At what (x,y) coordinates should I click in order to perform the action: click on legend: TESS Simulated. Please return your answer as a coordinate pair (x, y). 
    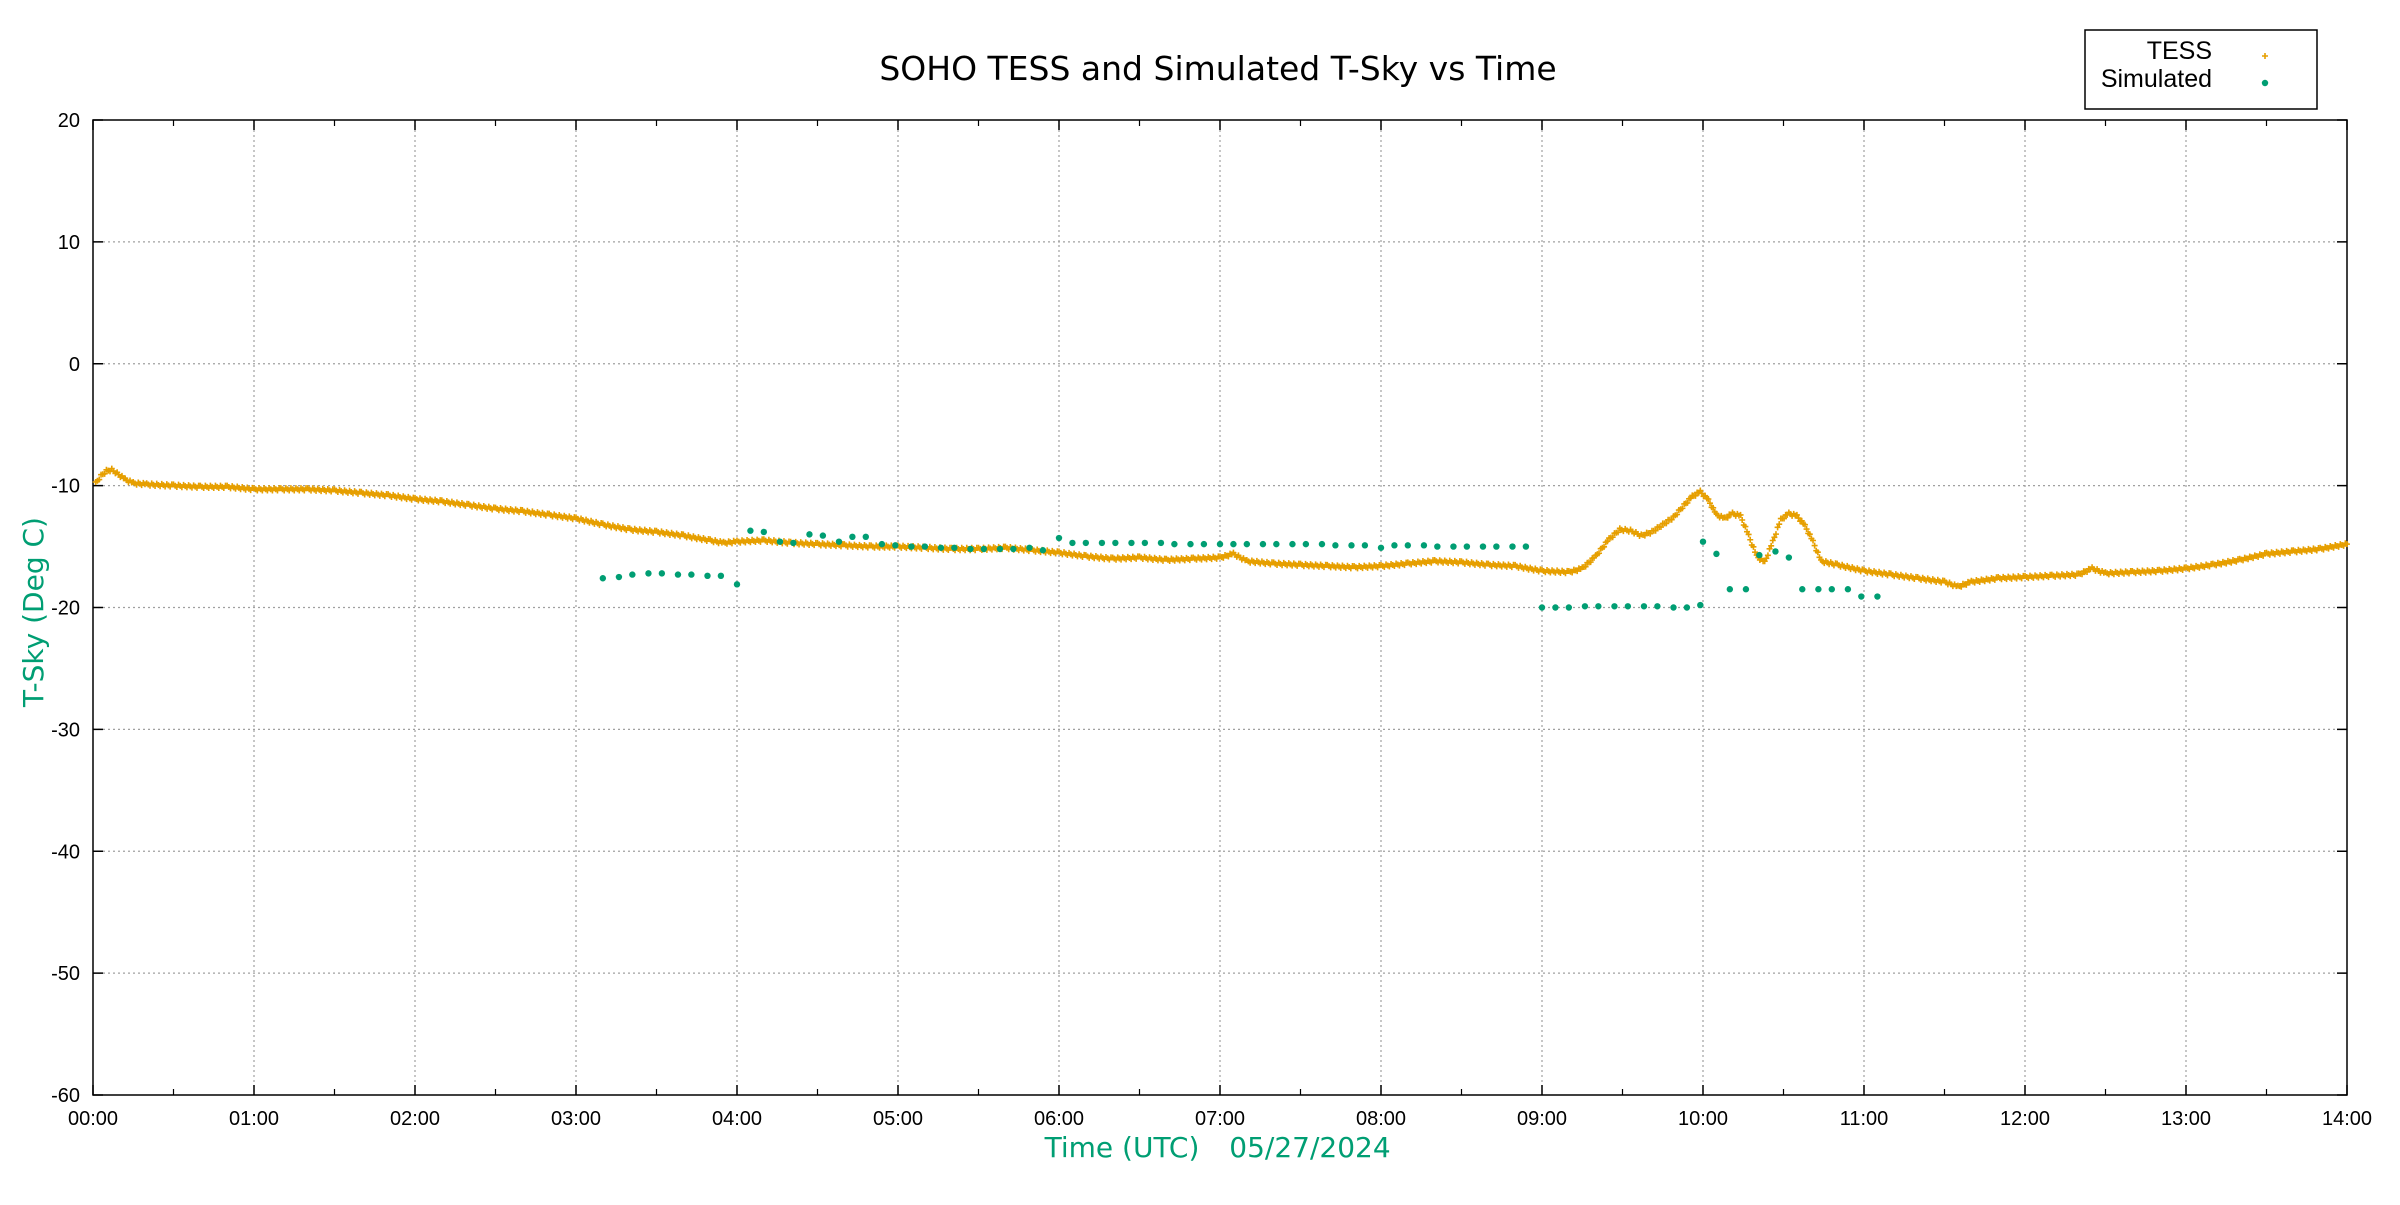
    Looking at the image, I should click on (2201, 69).